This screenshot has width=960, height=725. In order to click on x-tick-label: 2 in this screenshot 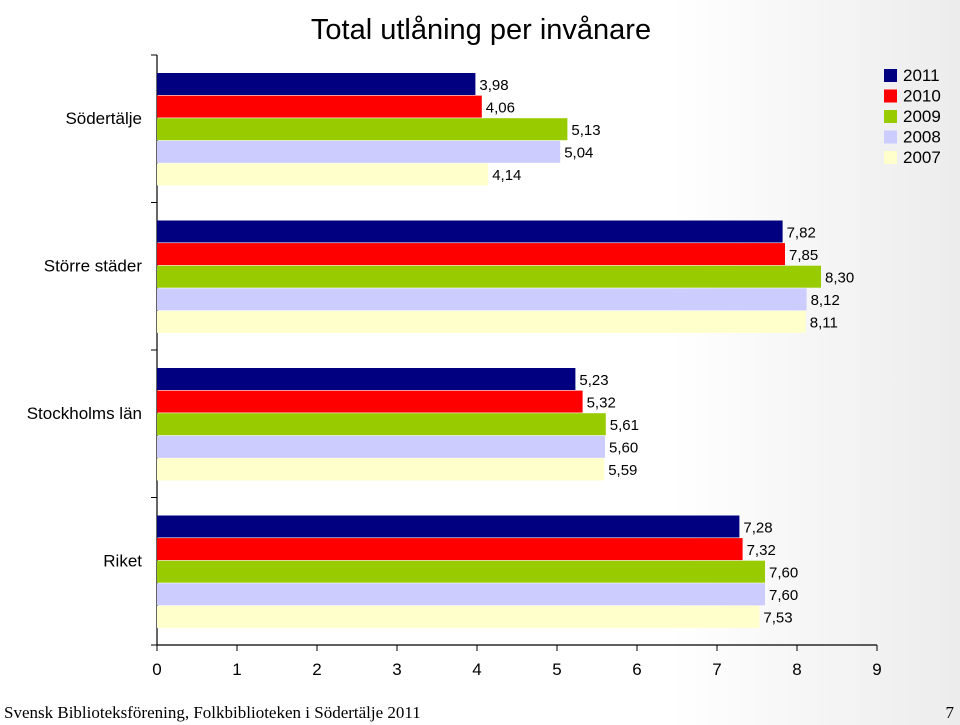, I will do `click(316, 669)`.